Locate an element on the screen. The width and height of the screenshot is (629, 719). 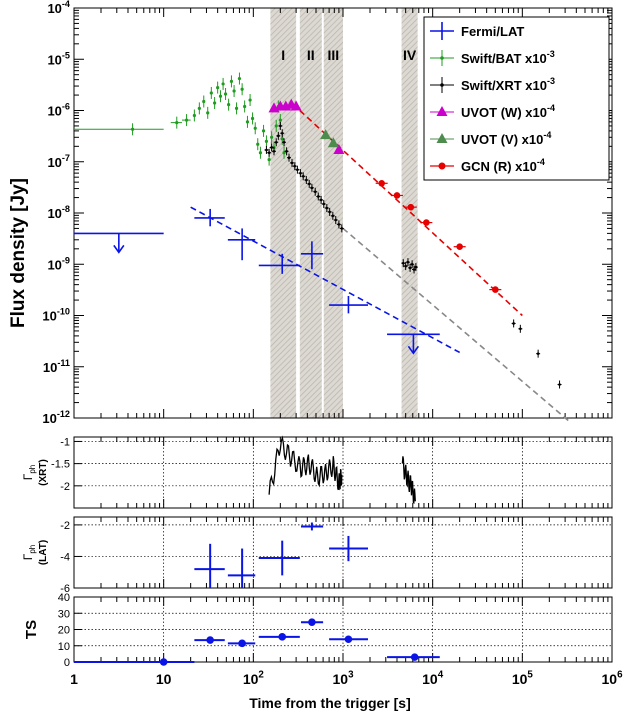
y-tick-label: -1.5 is located at coordinates (60, 465).